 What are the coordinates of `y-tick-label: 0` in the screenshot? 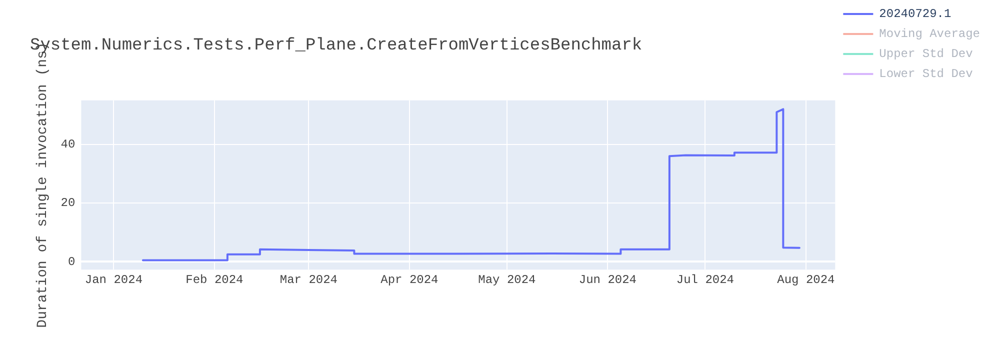 It's located at (72, 261).